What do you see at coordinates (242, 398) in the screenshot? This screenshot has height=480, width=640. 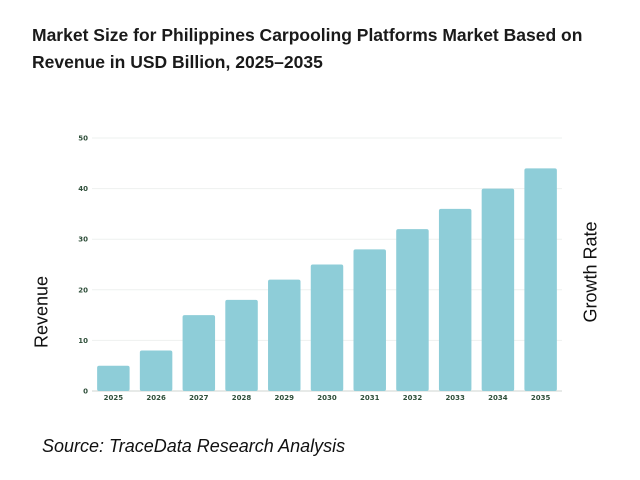 I see `x-tick-label: 2028` at bounding box center [242, 398].